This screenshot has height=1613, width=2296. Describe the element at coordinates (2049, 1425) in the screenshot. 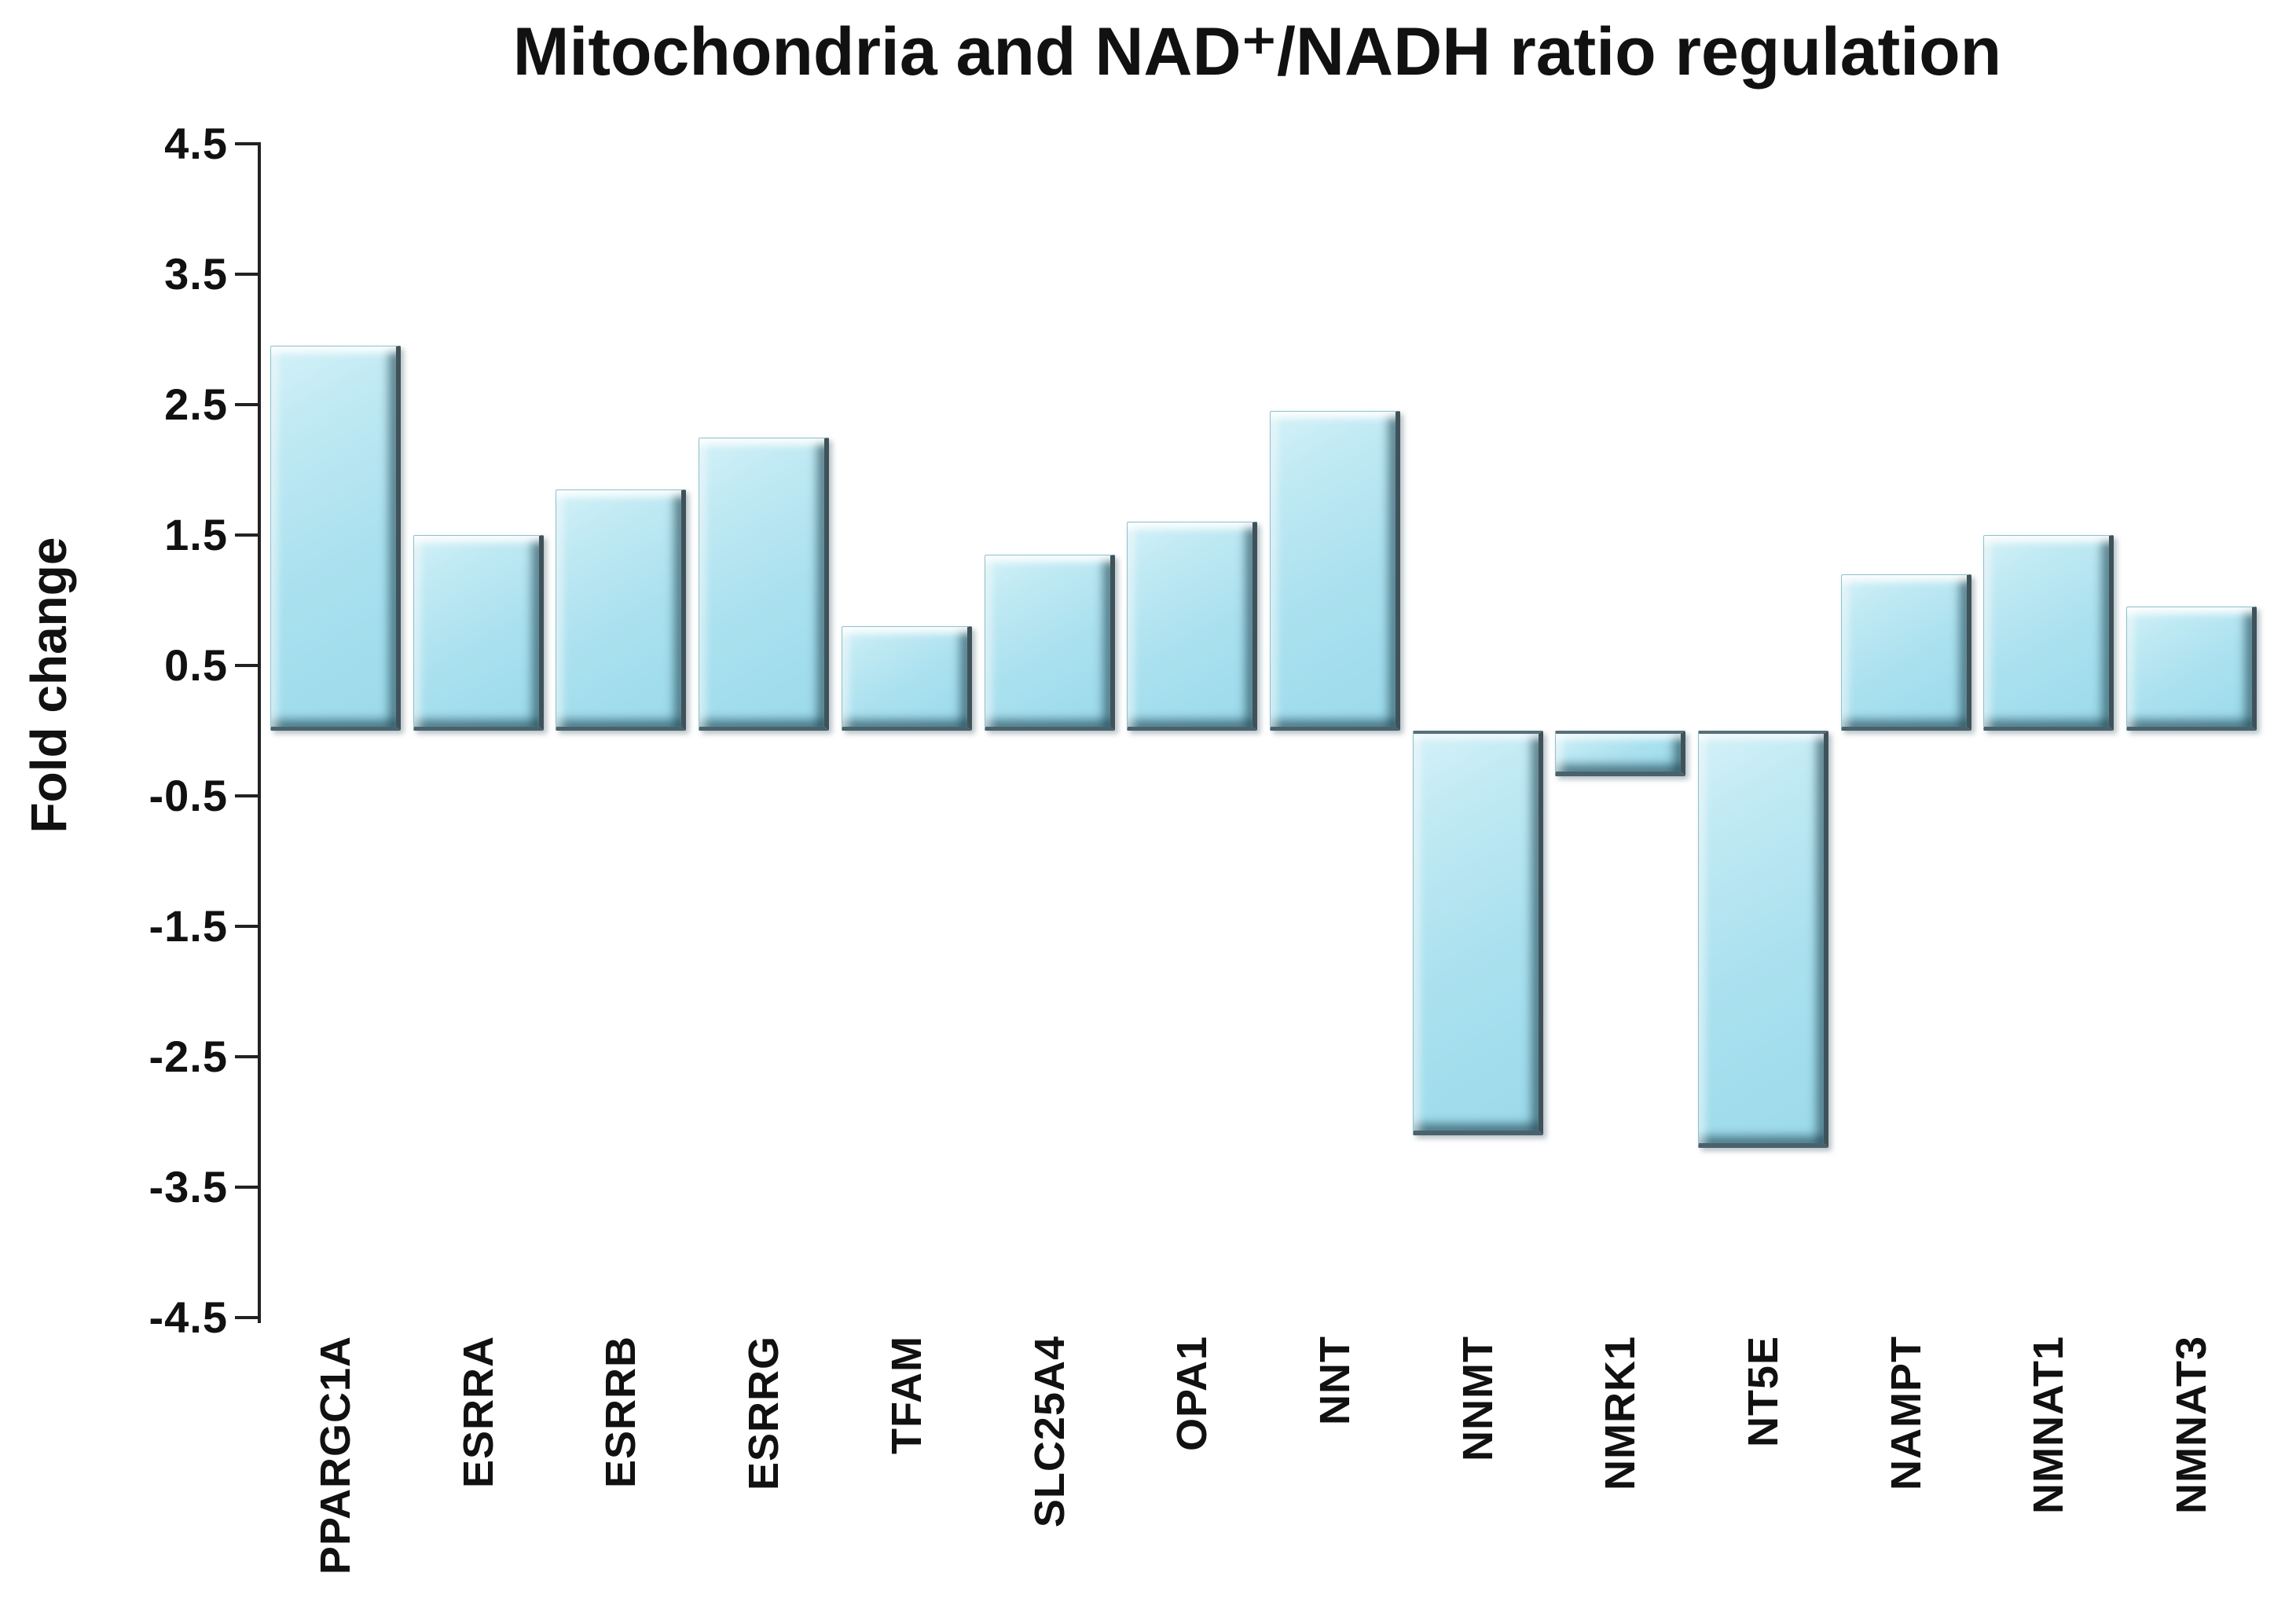

I see `x-label-nmnat1: NMNAT1` at that location.